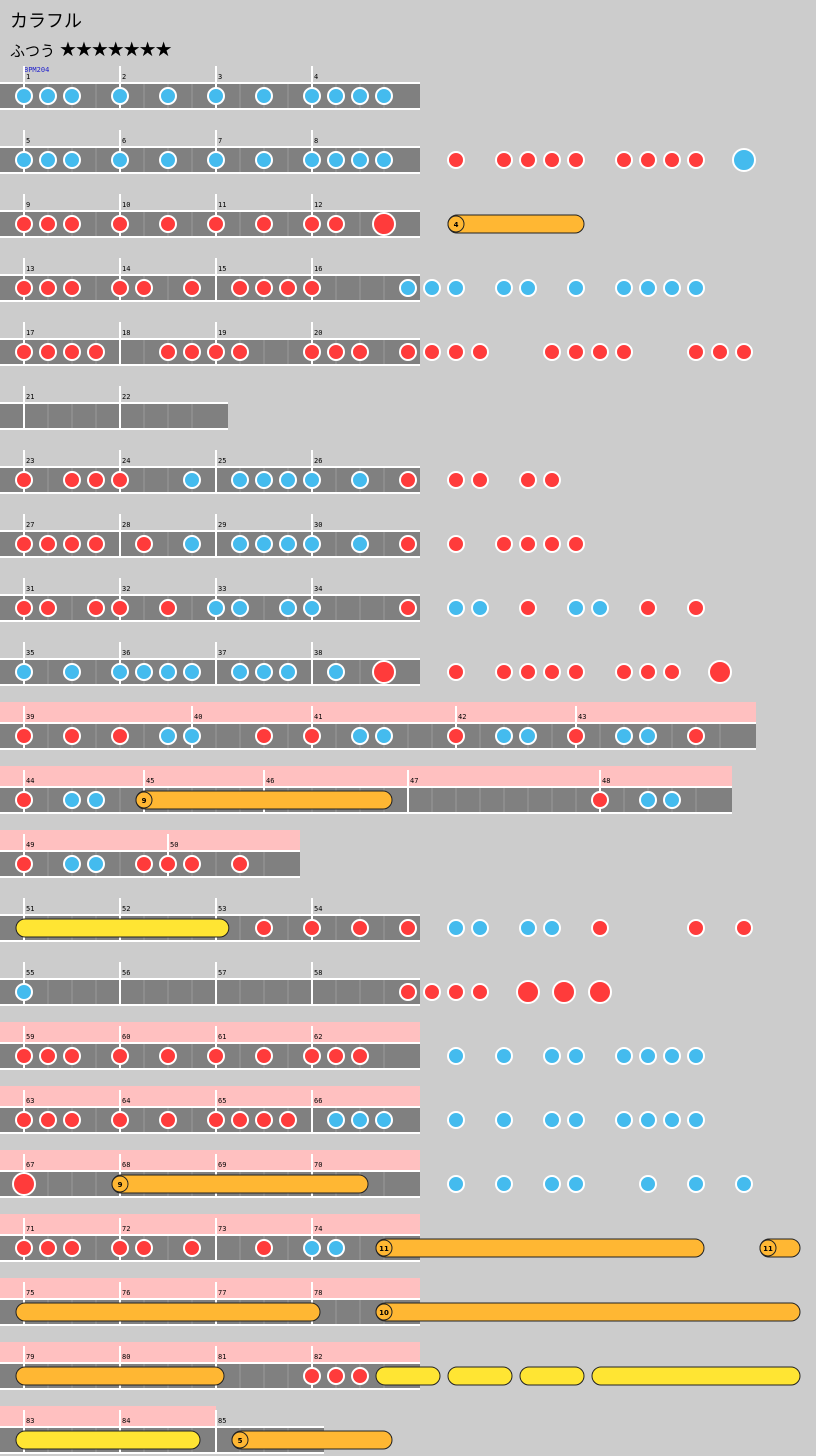 Image resolution: width=816 pixels, height=1456 pixels. I want to click on measure-number: 9, so click(28, 205).